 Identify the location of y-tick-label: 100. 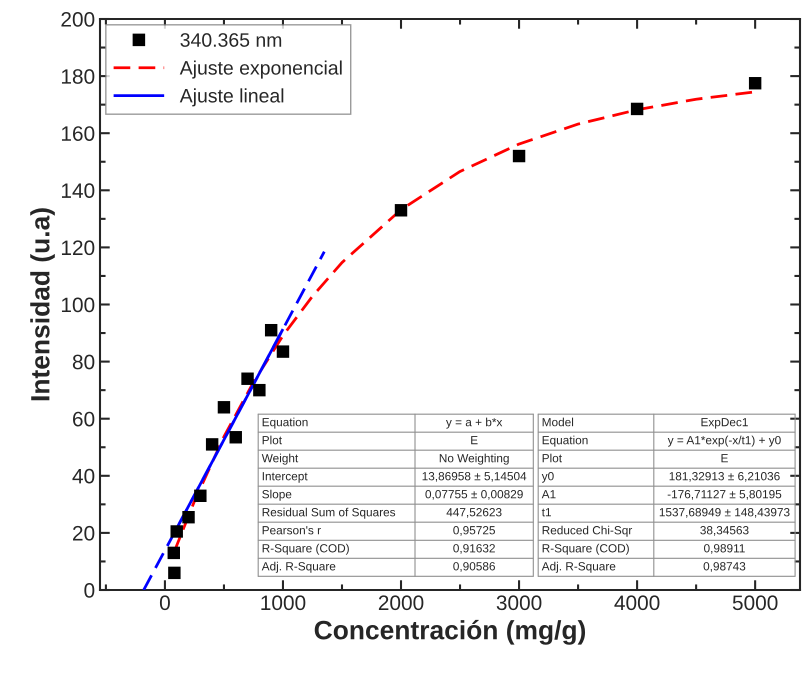
(78, 305).